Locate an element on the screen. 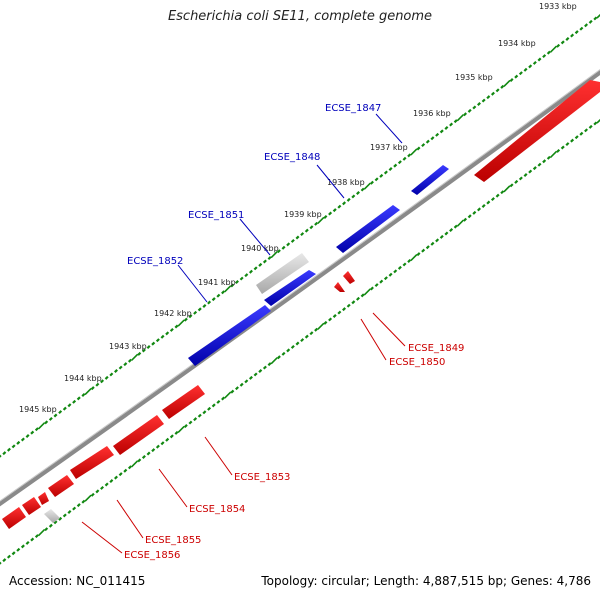 This screenshot has height=600, width=600. kbp-label: 1941 kbp is located at coordinates (217, 282).